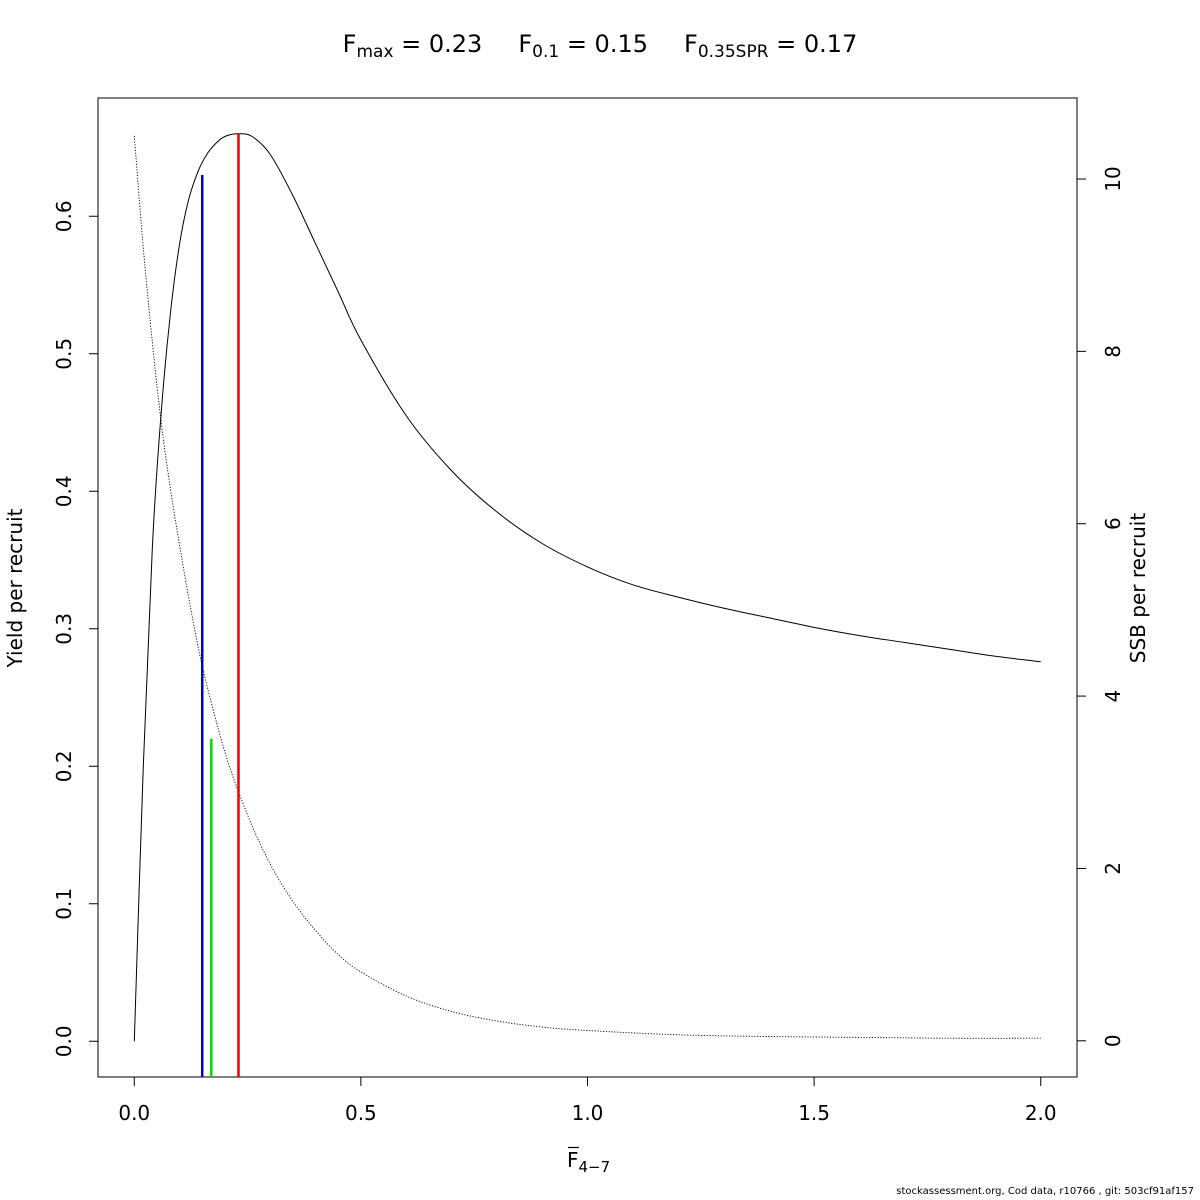 This screenshot has width=1200, height=1200. I want to click on y-right-tick-label: 8, so click(1113, 351).